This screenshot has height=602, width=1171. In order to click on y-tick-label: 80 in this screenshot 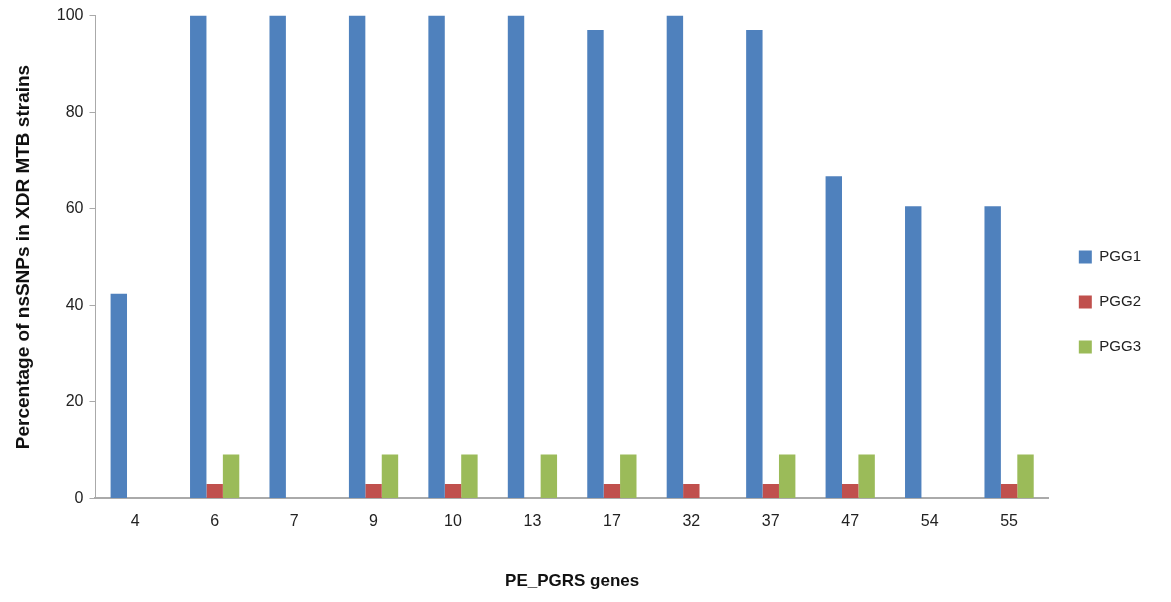, I will do `click(74, 111)`.